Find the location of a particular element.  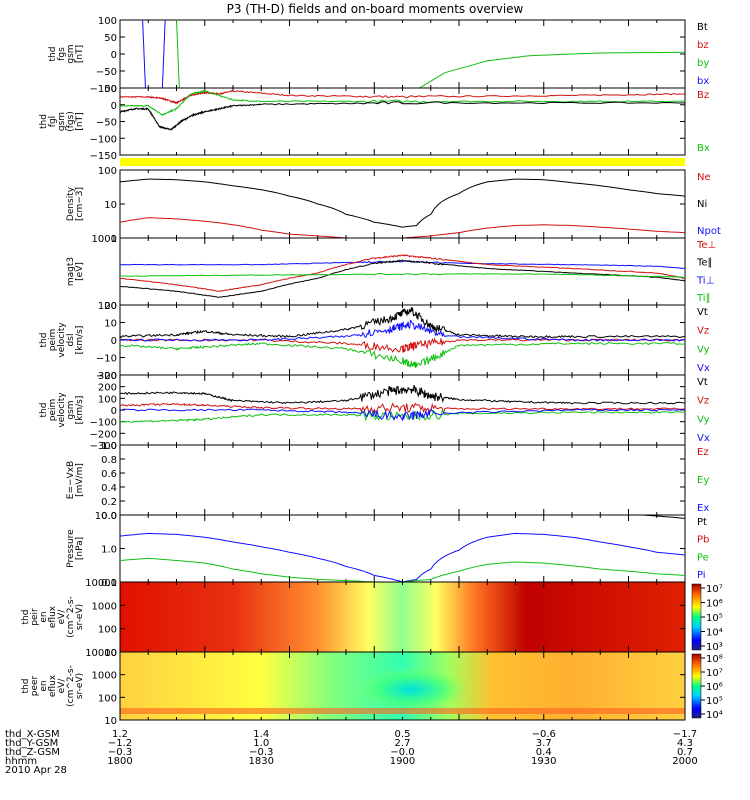

peer-colorbar-label: 10⁶ is located at coordinates (714, 687).